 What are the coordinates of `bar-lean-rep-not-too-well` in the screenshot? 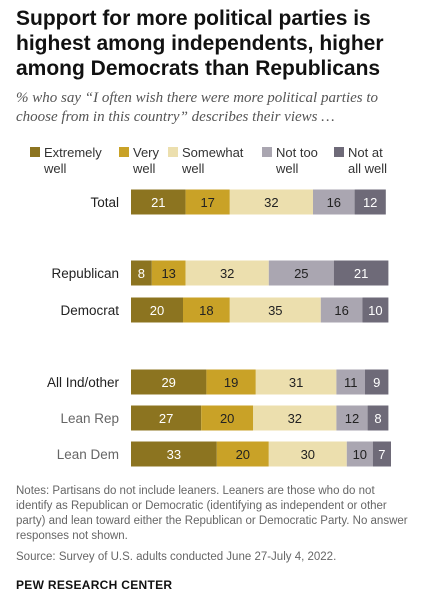 It's located at (352, 418).